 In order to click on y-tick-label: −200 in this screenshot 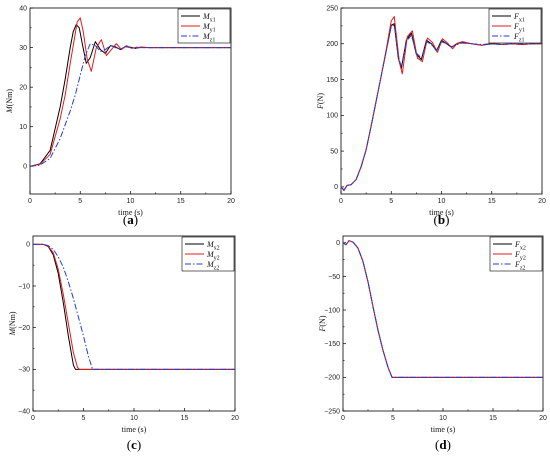, I will do `click(332, 378)`.